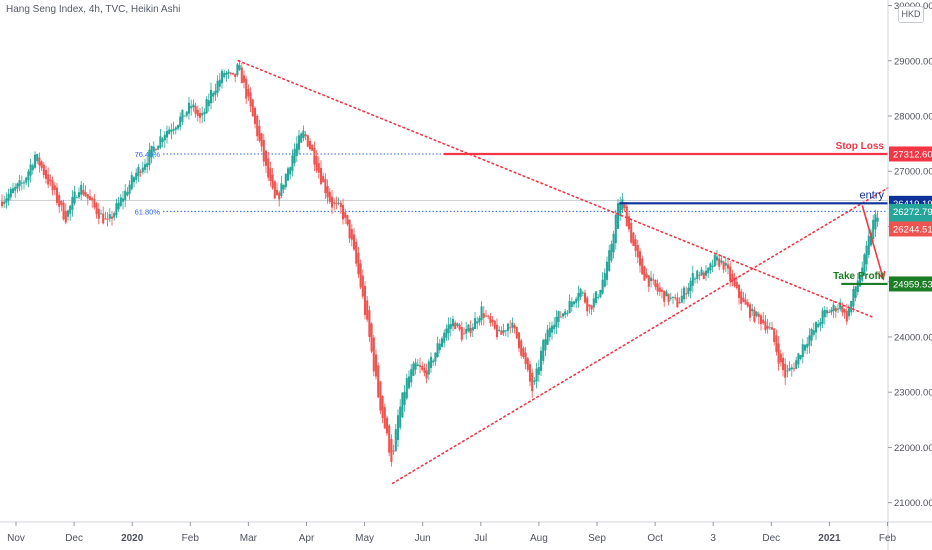  I want to click on time-tick-label: Nov, so click(16, 538).